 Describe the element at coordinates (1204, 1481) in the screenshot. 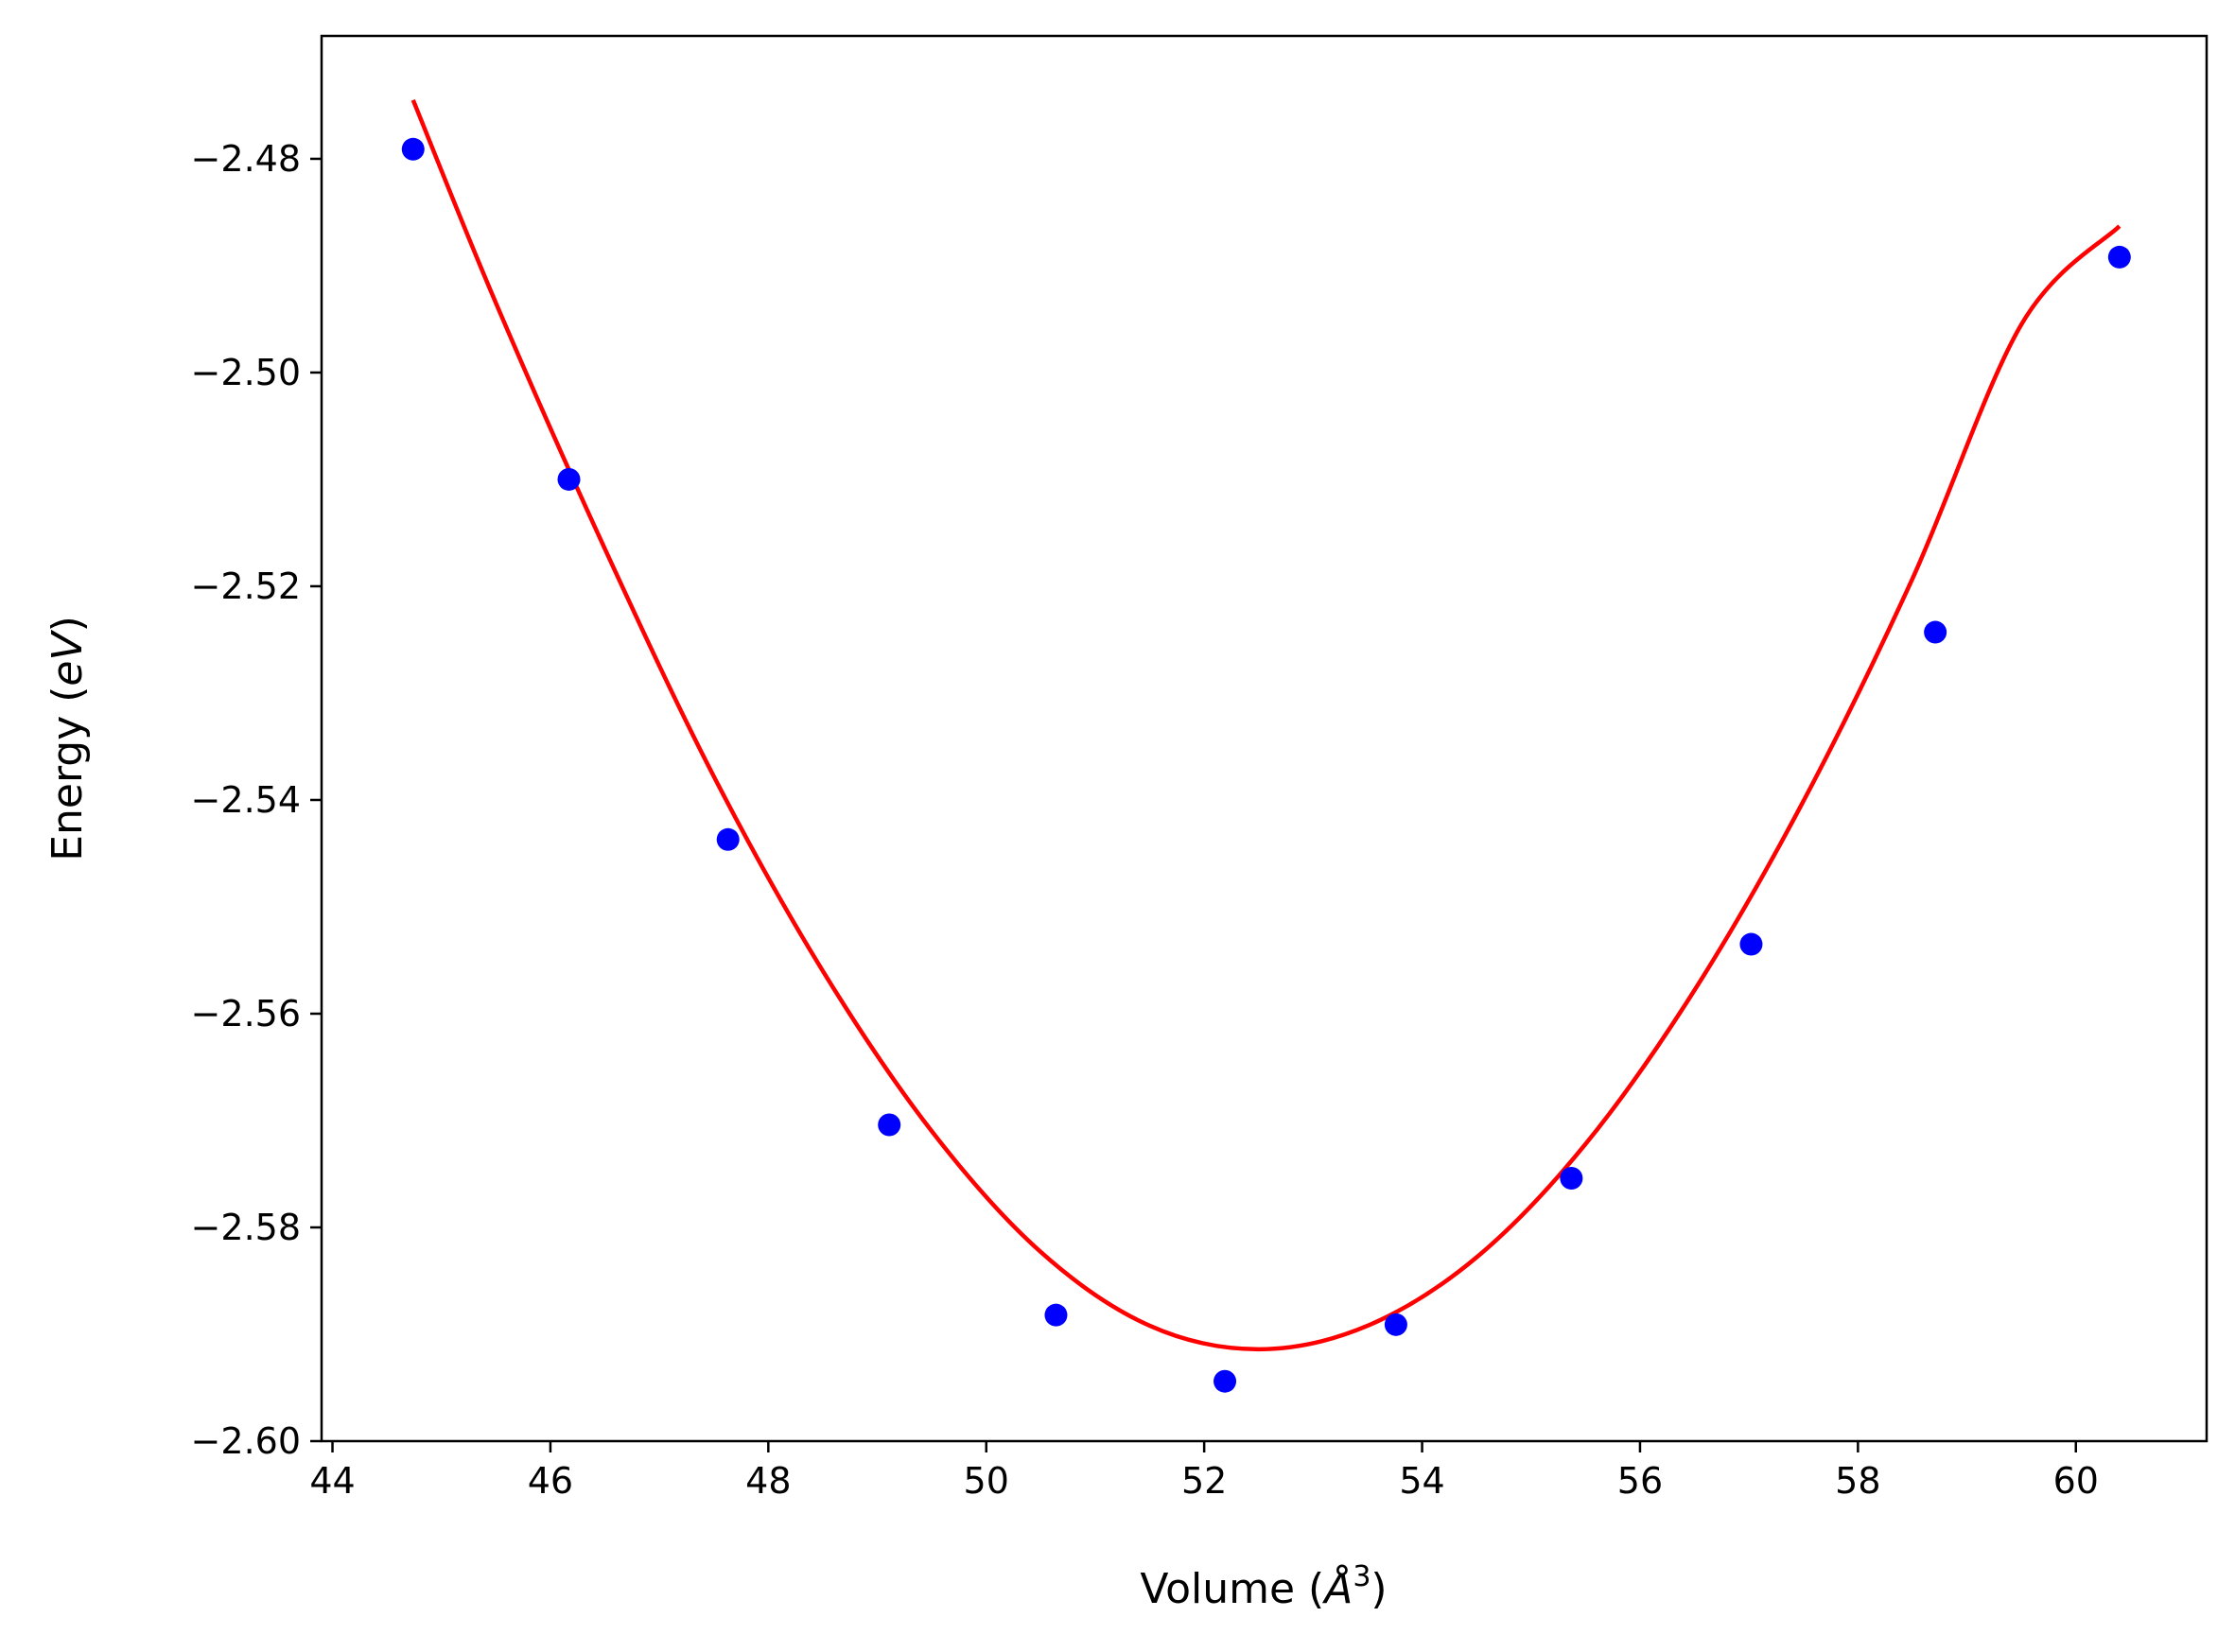

I see `x-tick-label: 52` at that location.